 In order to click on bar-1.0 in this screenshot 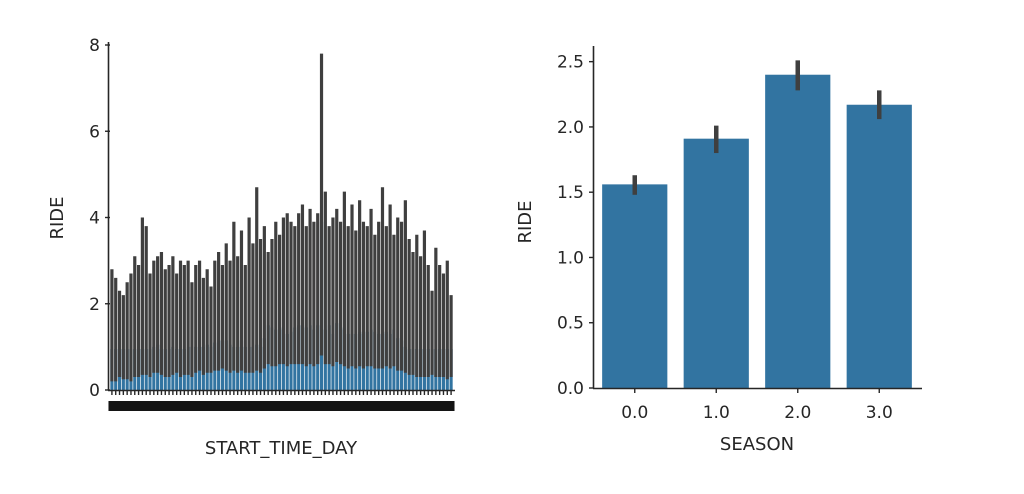, I will do `click(716, 263)`.